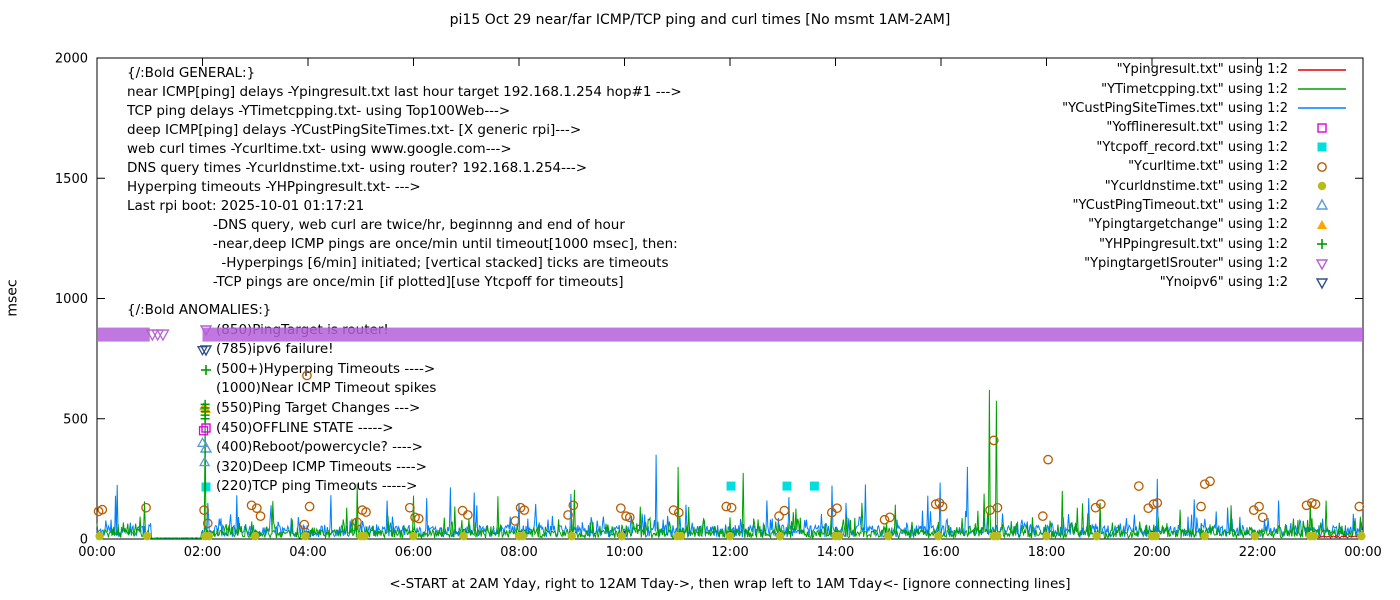 This screenshot has width=1400, height=600. I want to click on legend-entry: "Ypingtargetchange" using 1:2, so click(1205, 224).